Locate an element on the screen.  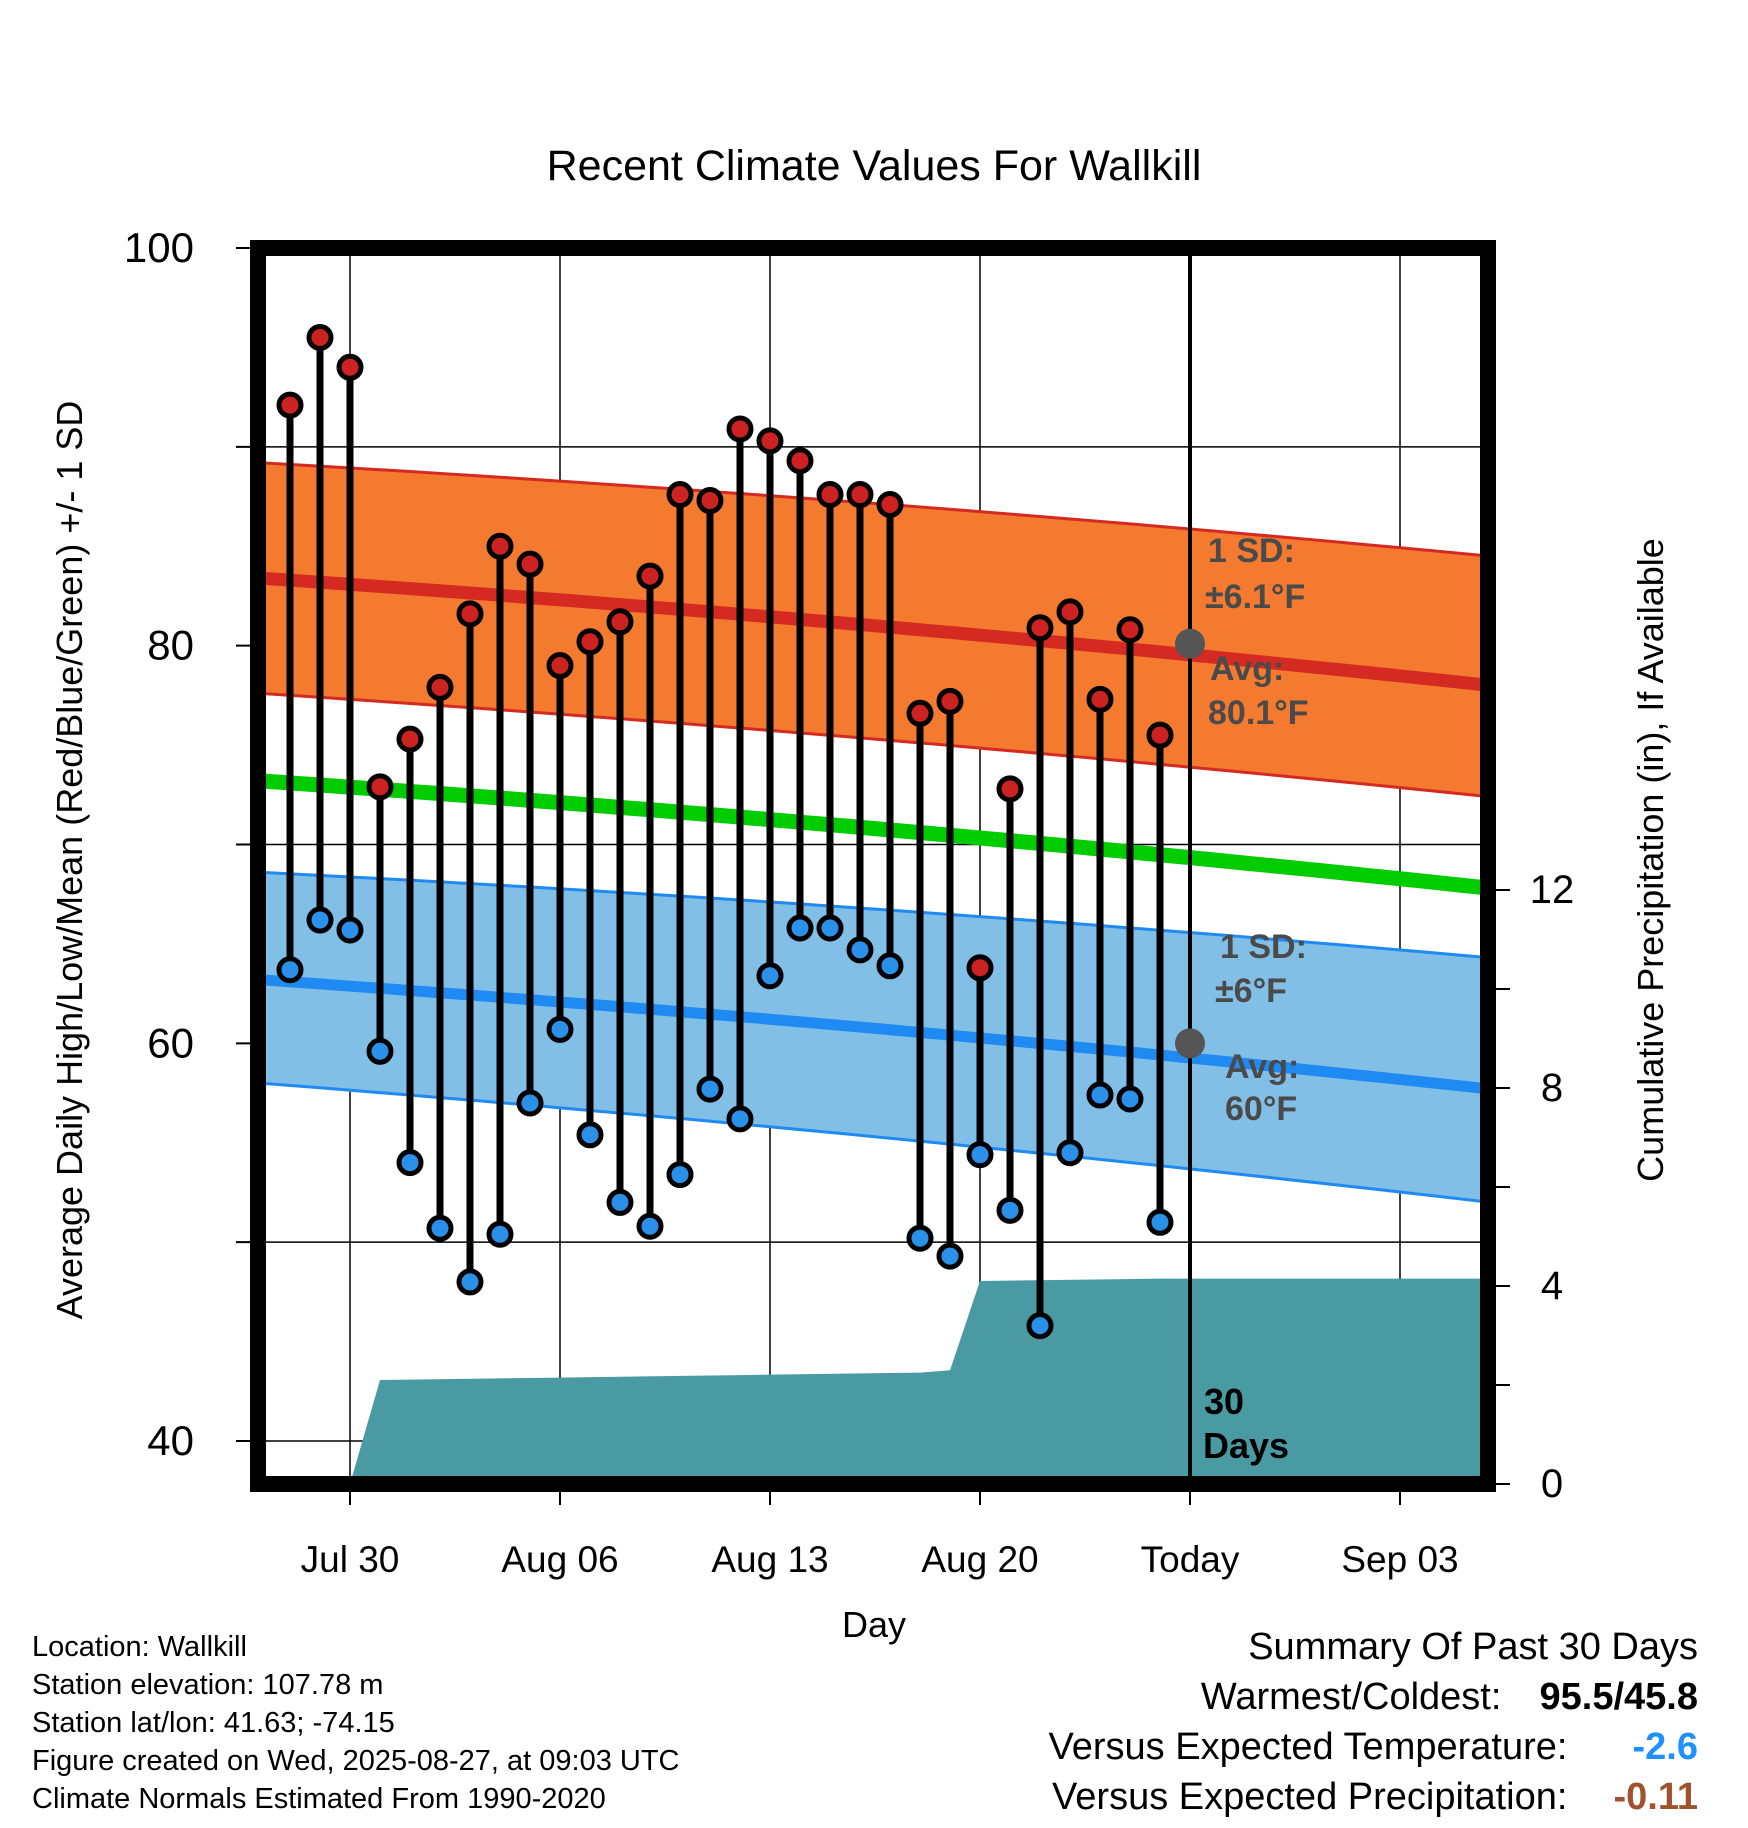
low-avg-label: Avg: is located at coordinates (1262, 1067).